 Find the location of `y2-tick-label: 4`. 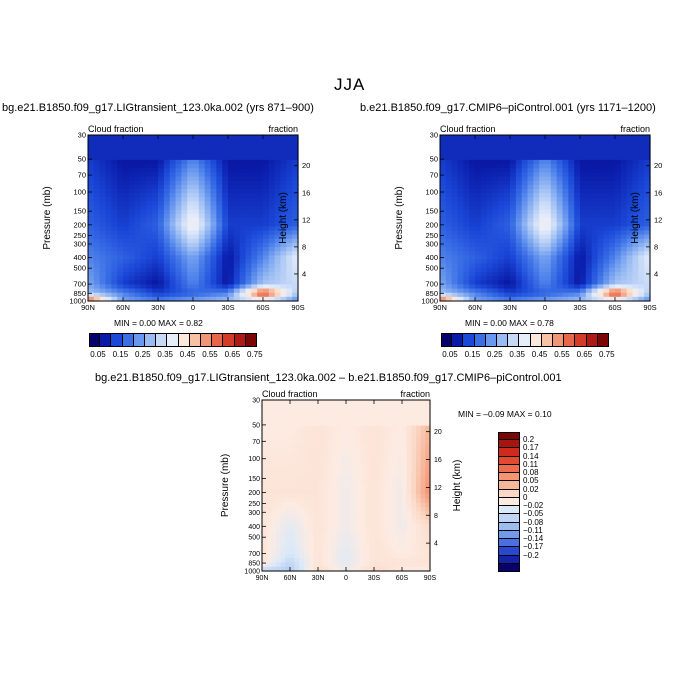

y2-tick-label: 4 is located at coordinates (304, 273).